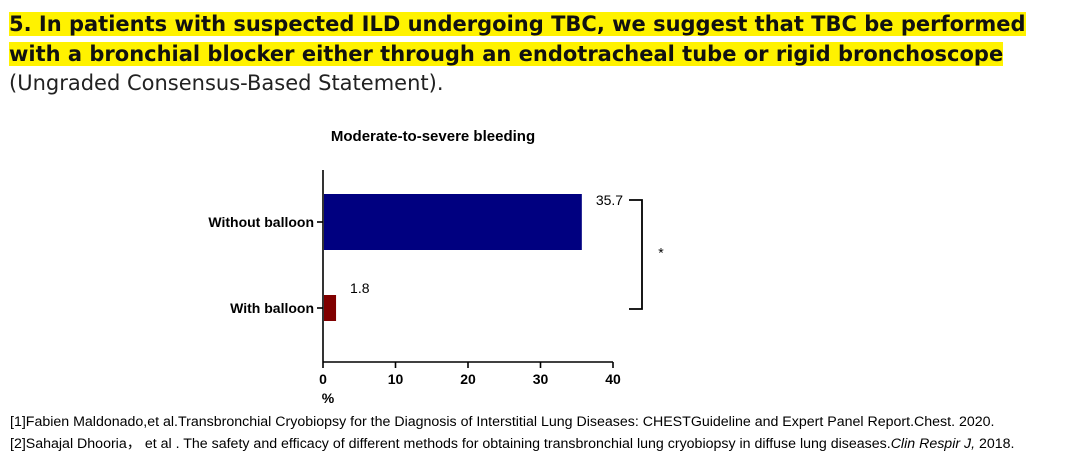 This screenshot has width=1080, height=461. What do you see at coordinates (323, 379) in the screenshot?
I see `x-tick-label: 0` at bounding box center [323, 379].